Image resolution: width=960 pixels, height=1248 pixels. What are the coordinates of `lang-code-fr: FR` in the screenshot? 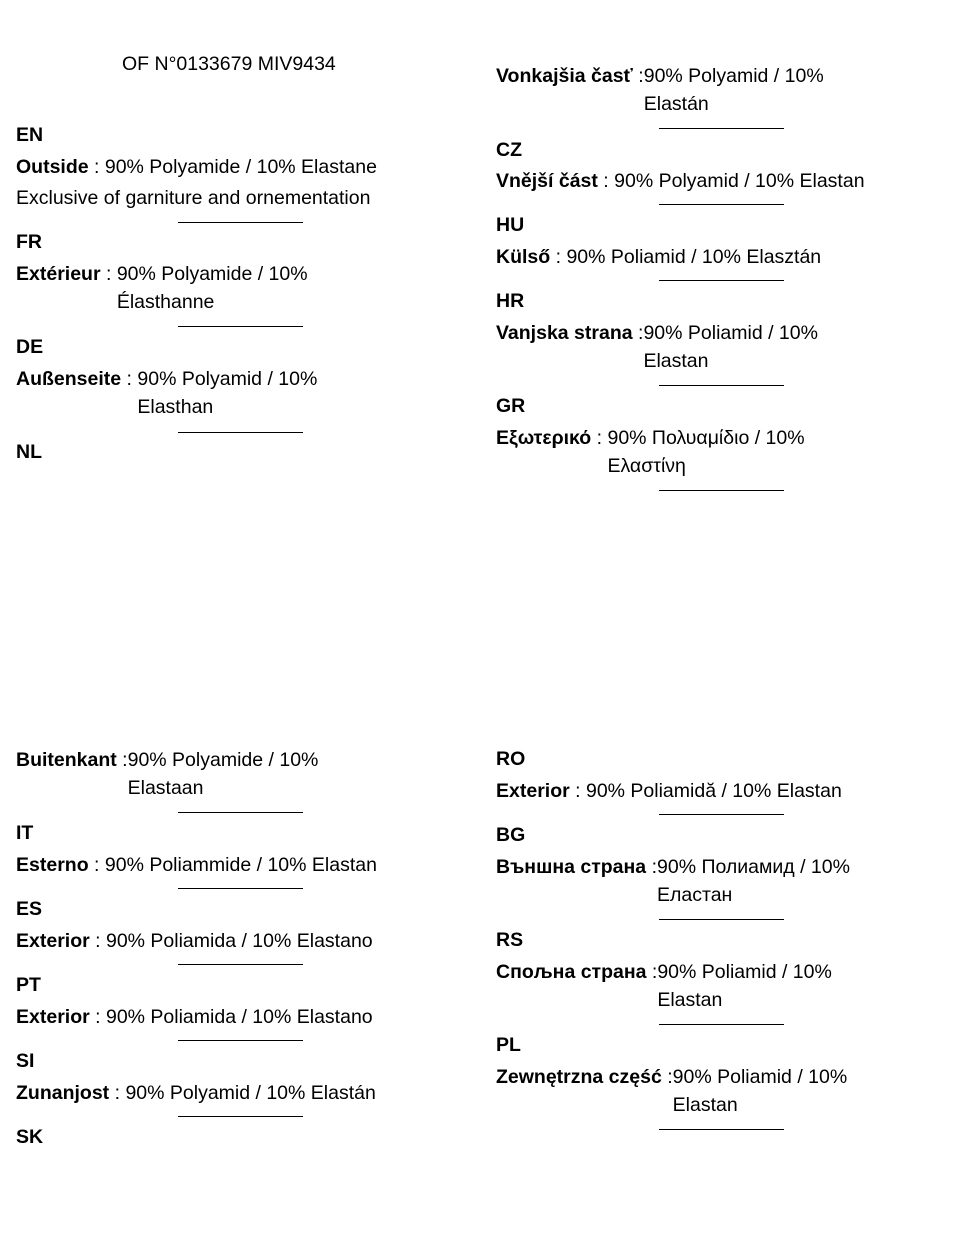 It's located at (29, 242).